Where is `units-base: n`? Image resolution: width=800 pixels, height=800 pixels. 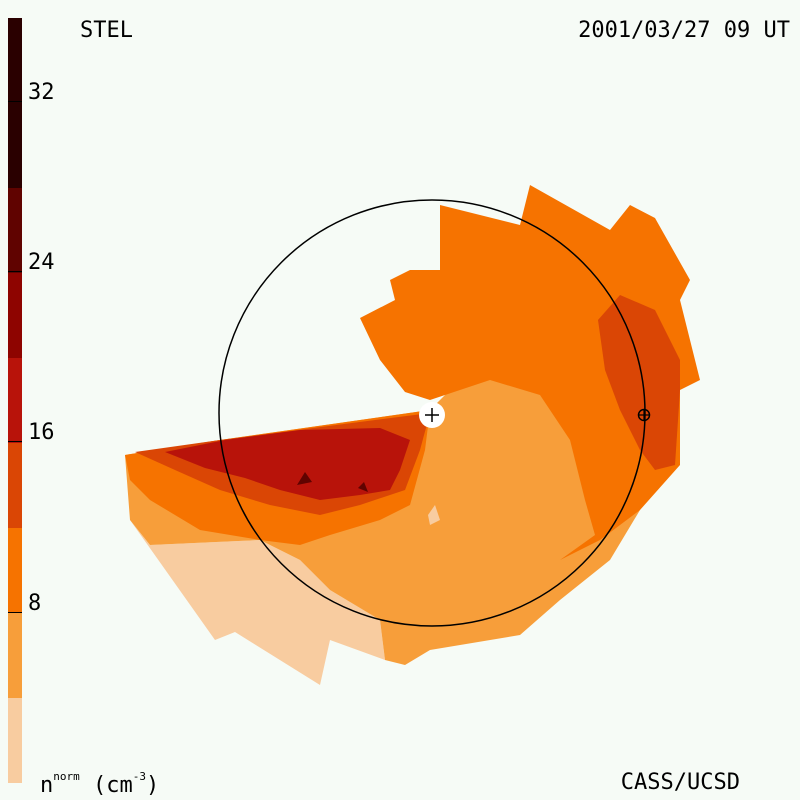
units-base: n is located at coordinates (47, 785).